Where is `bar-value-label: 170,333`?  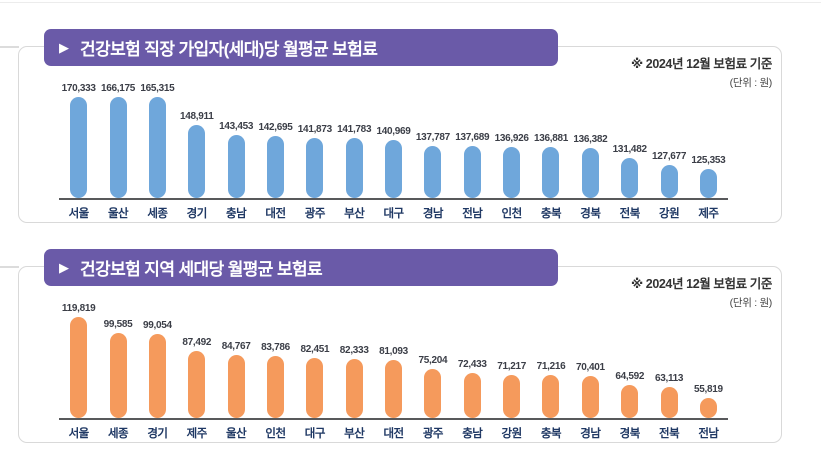 bar-value-label: 170,333 is located at coordinates (78, 88).